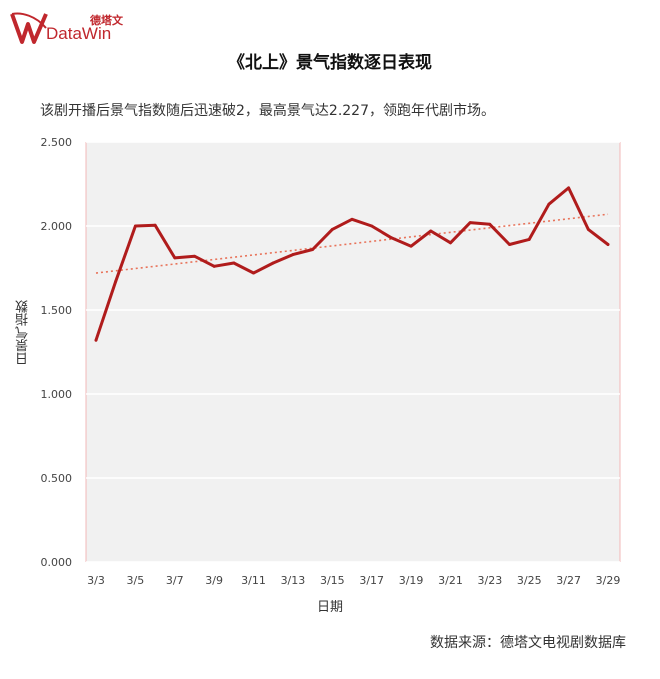  I want to click on data-source: 数据来源：德塔文电视剧数据库, so click(528, 643).